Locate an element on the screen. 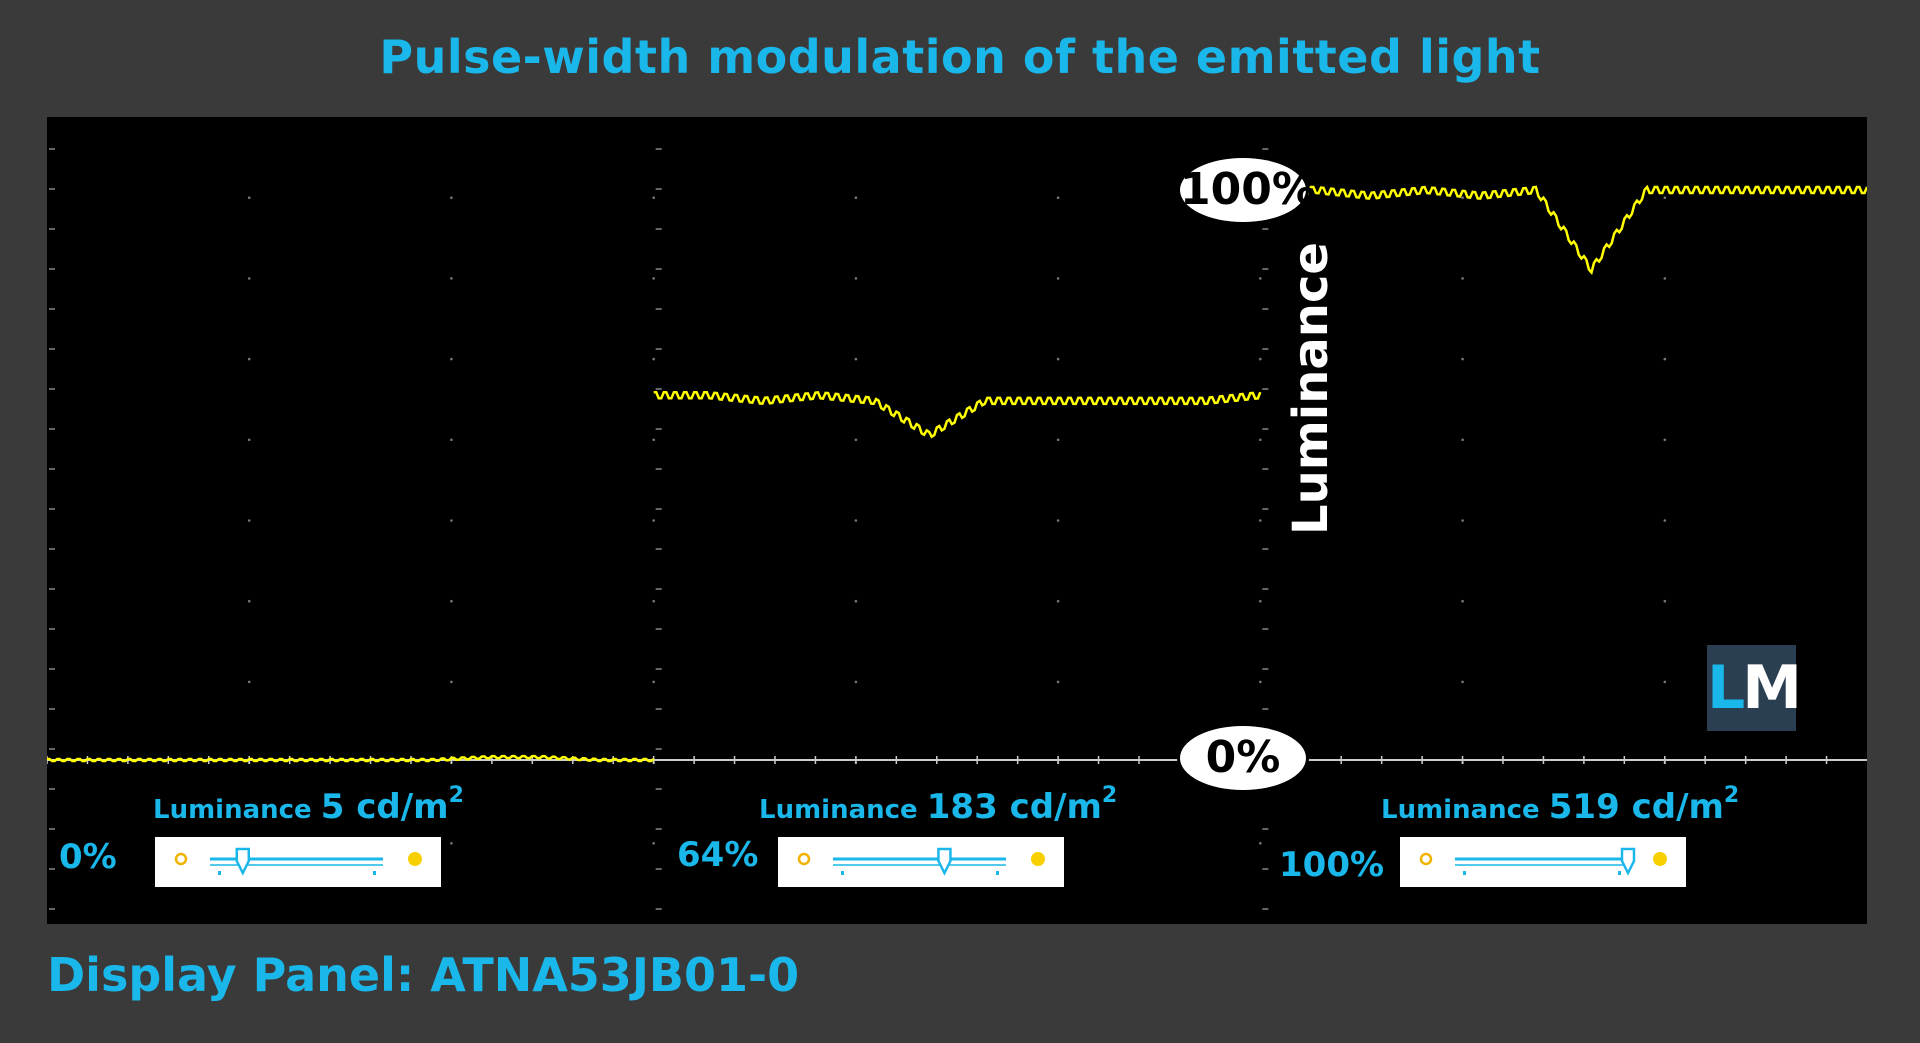  display-panel-label: Display Panel: ATNA53JB01-0 is located at coordinates (423, 975).